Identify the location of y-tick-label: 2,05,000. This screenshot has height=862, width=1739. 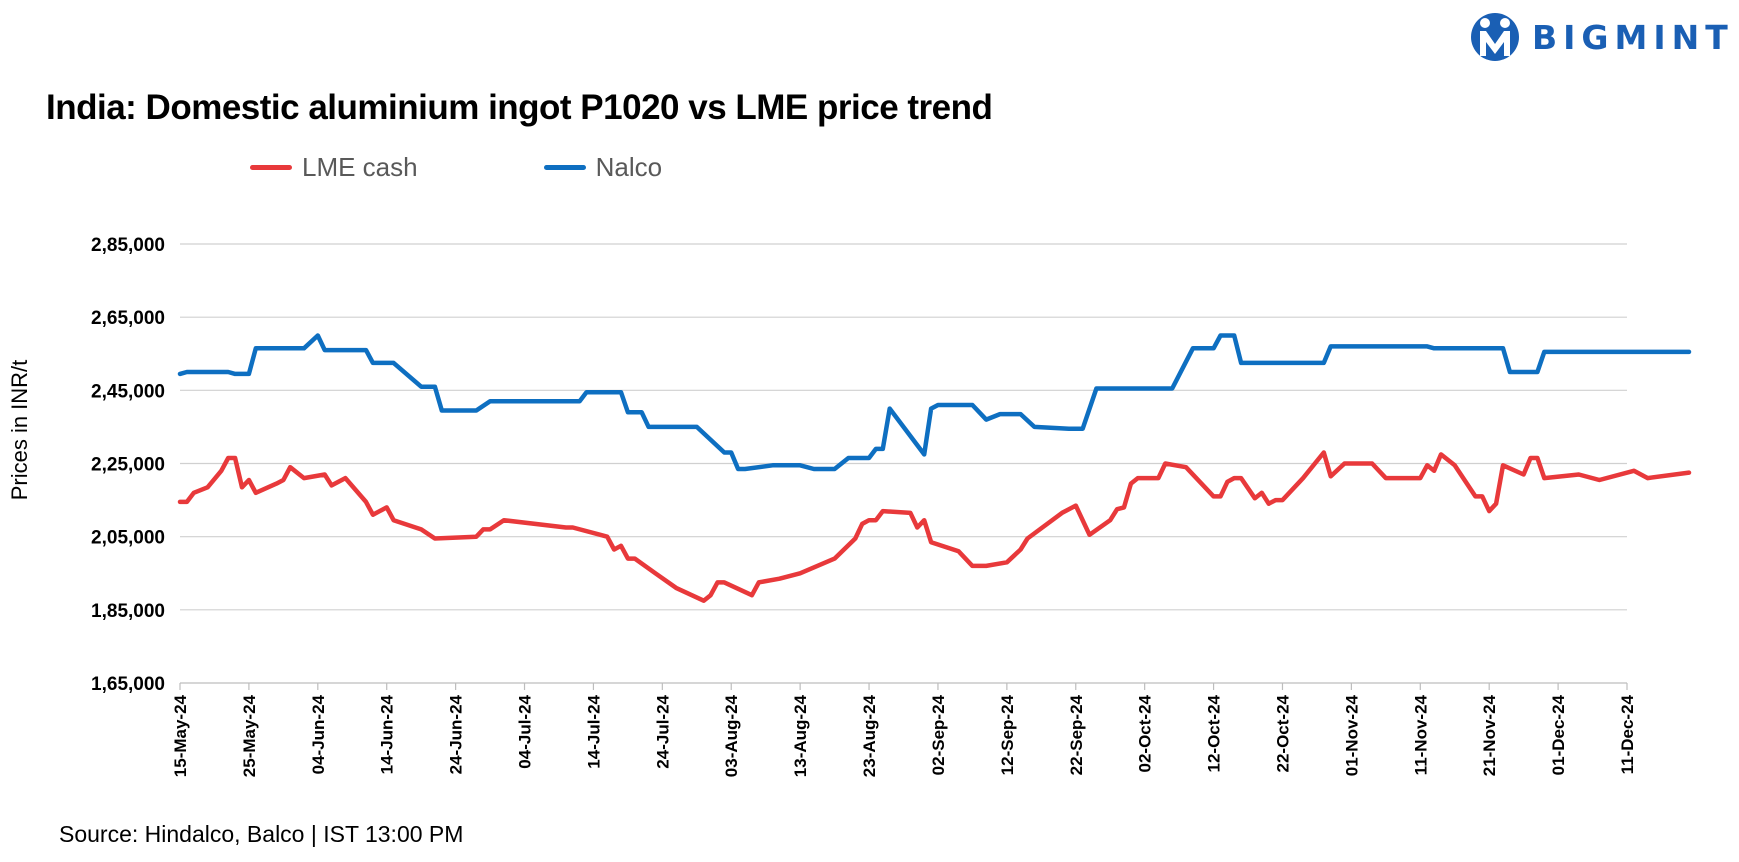
(128, 538).